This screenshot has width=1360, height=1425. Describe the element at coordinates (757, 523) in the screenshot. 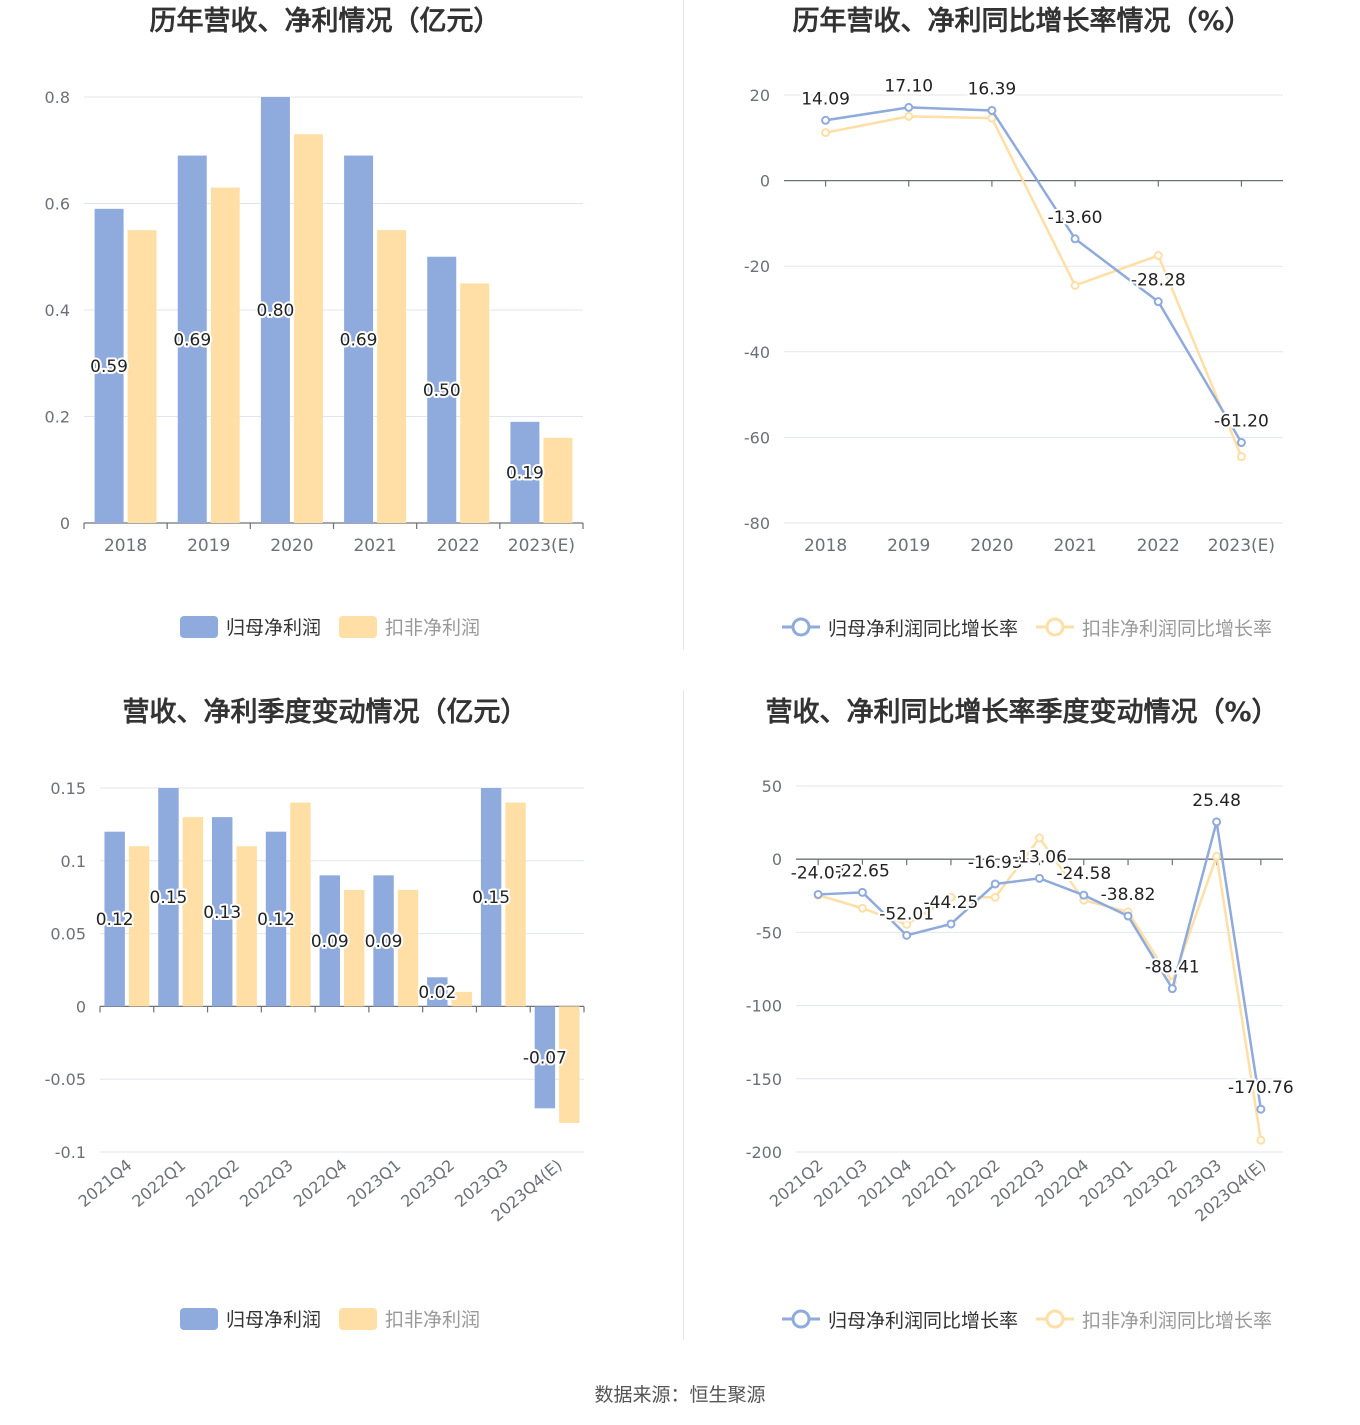

I see `y-tick-label: -80` at that location.